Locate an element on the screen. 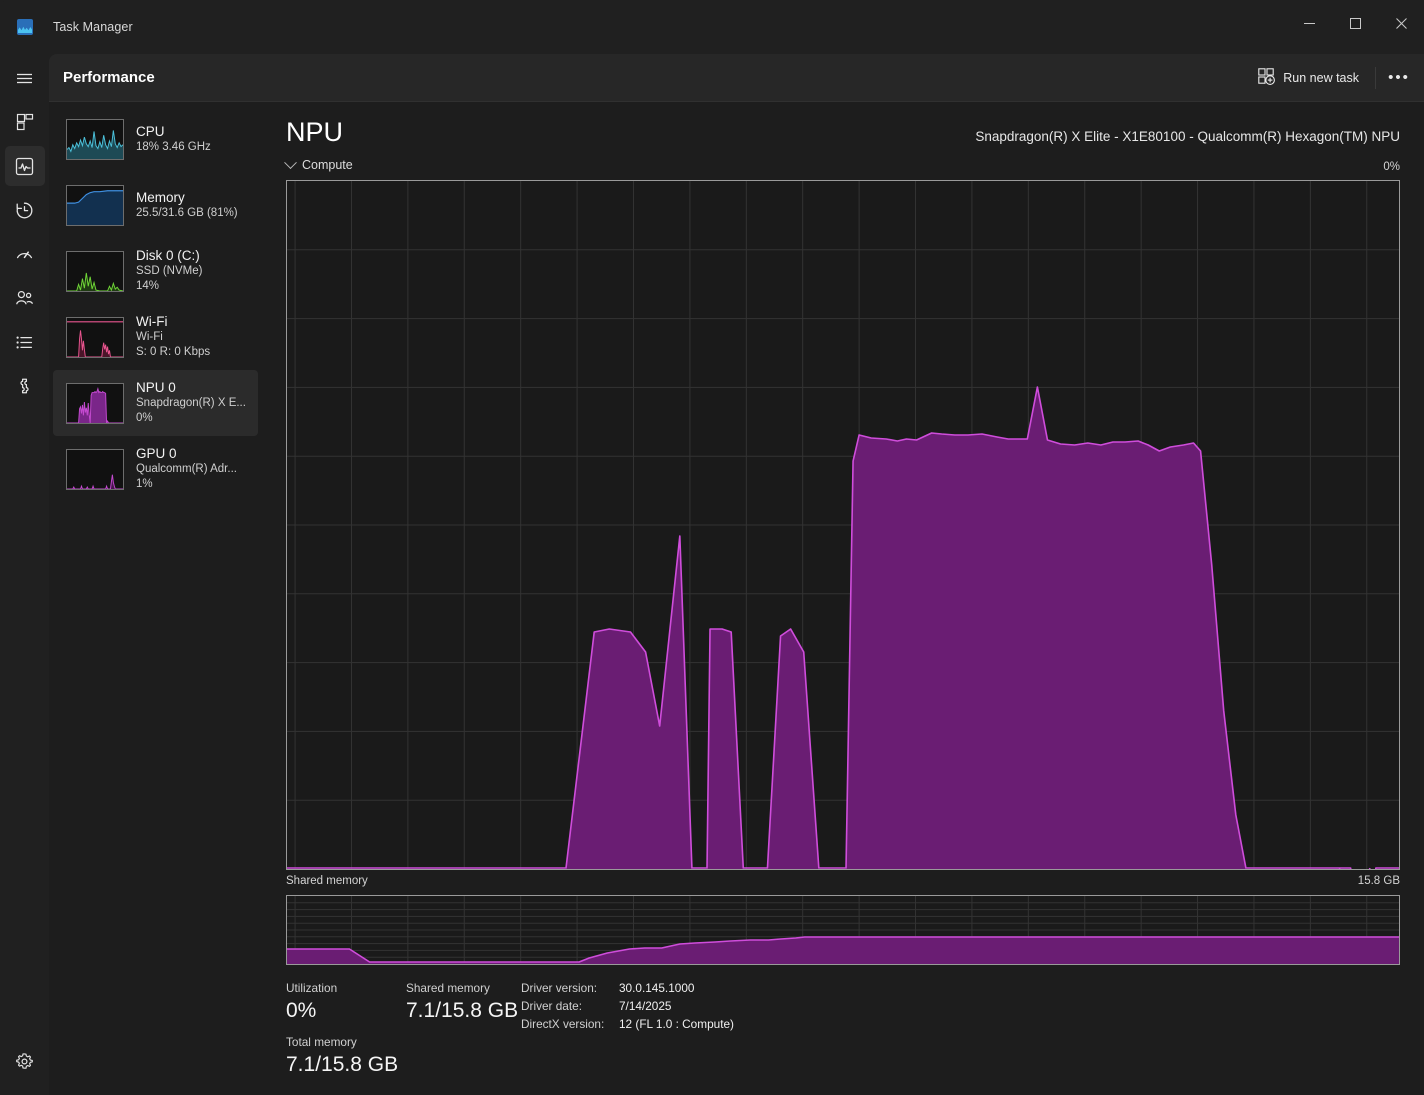  sidebar-item-users is located at coordinates (25, 298).